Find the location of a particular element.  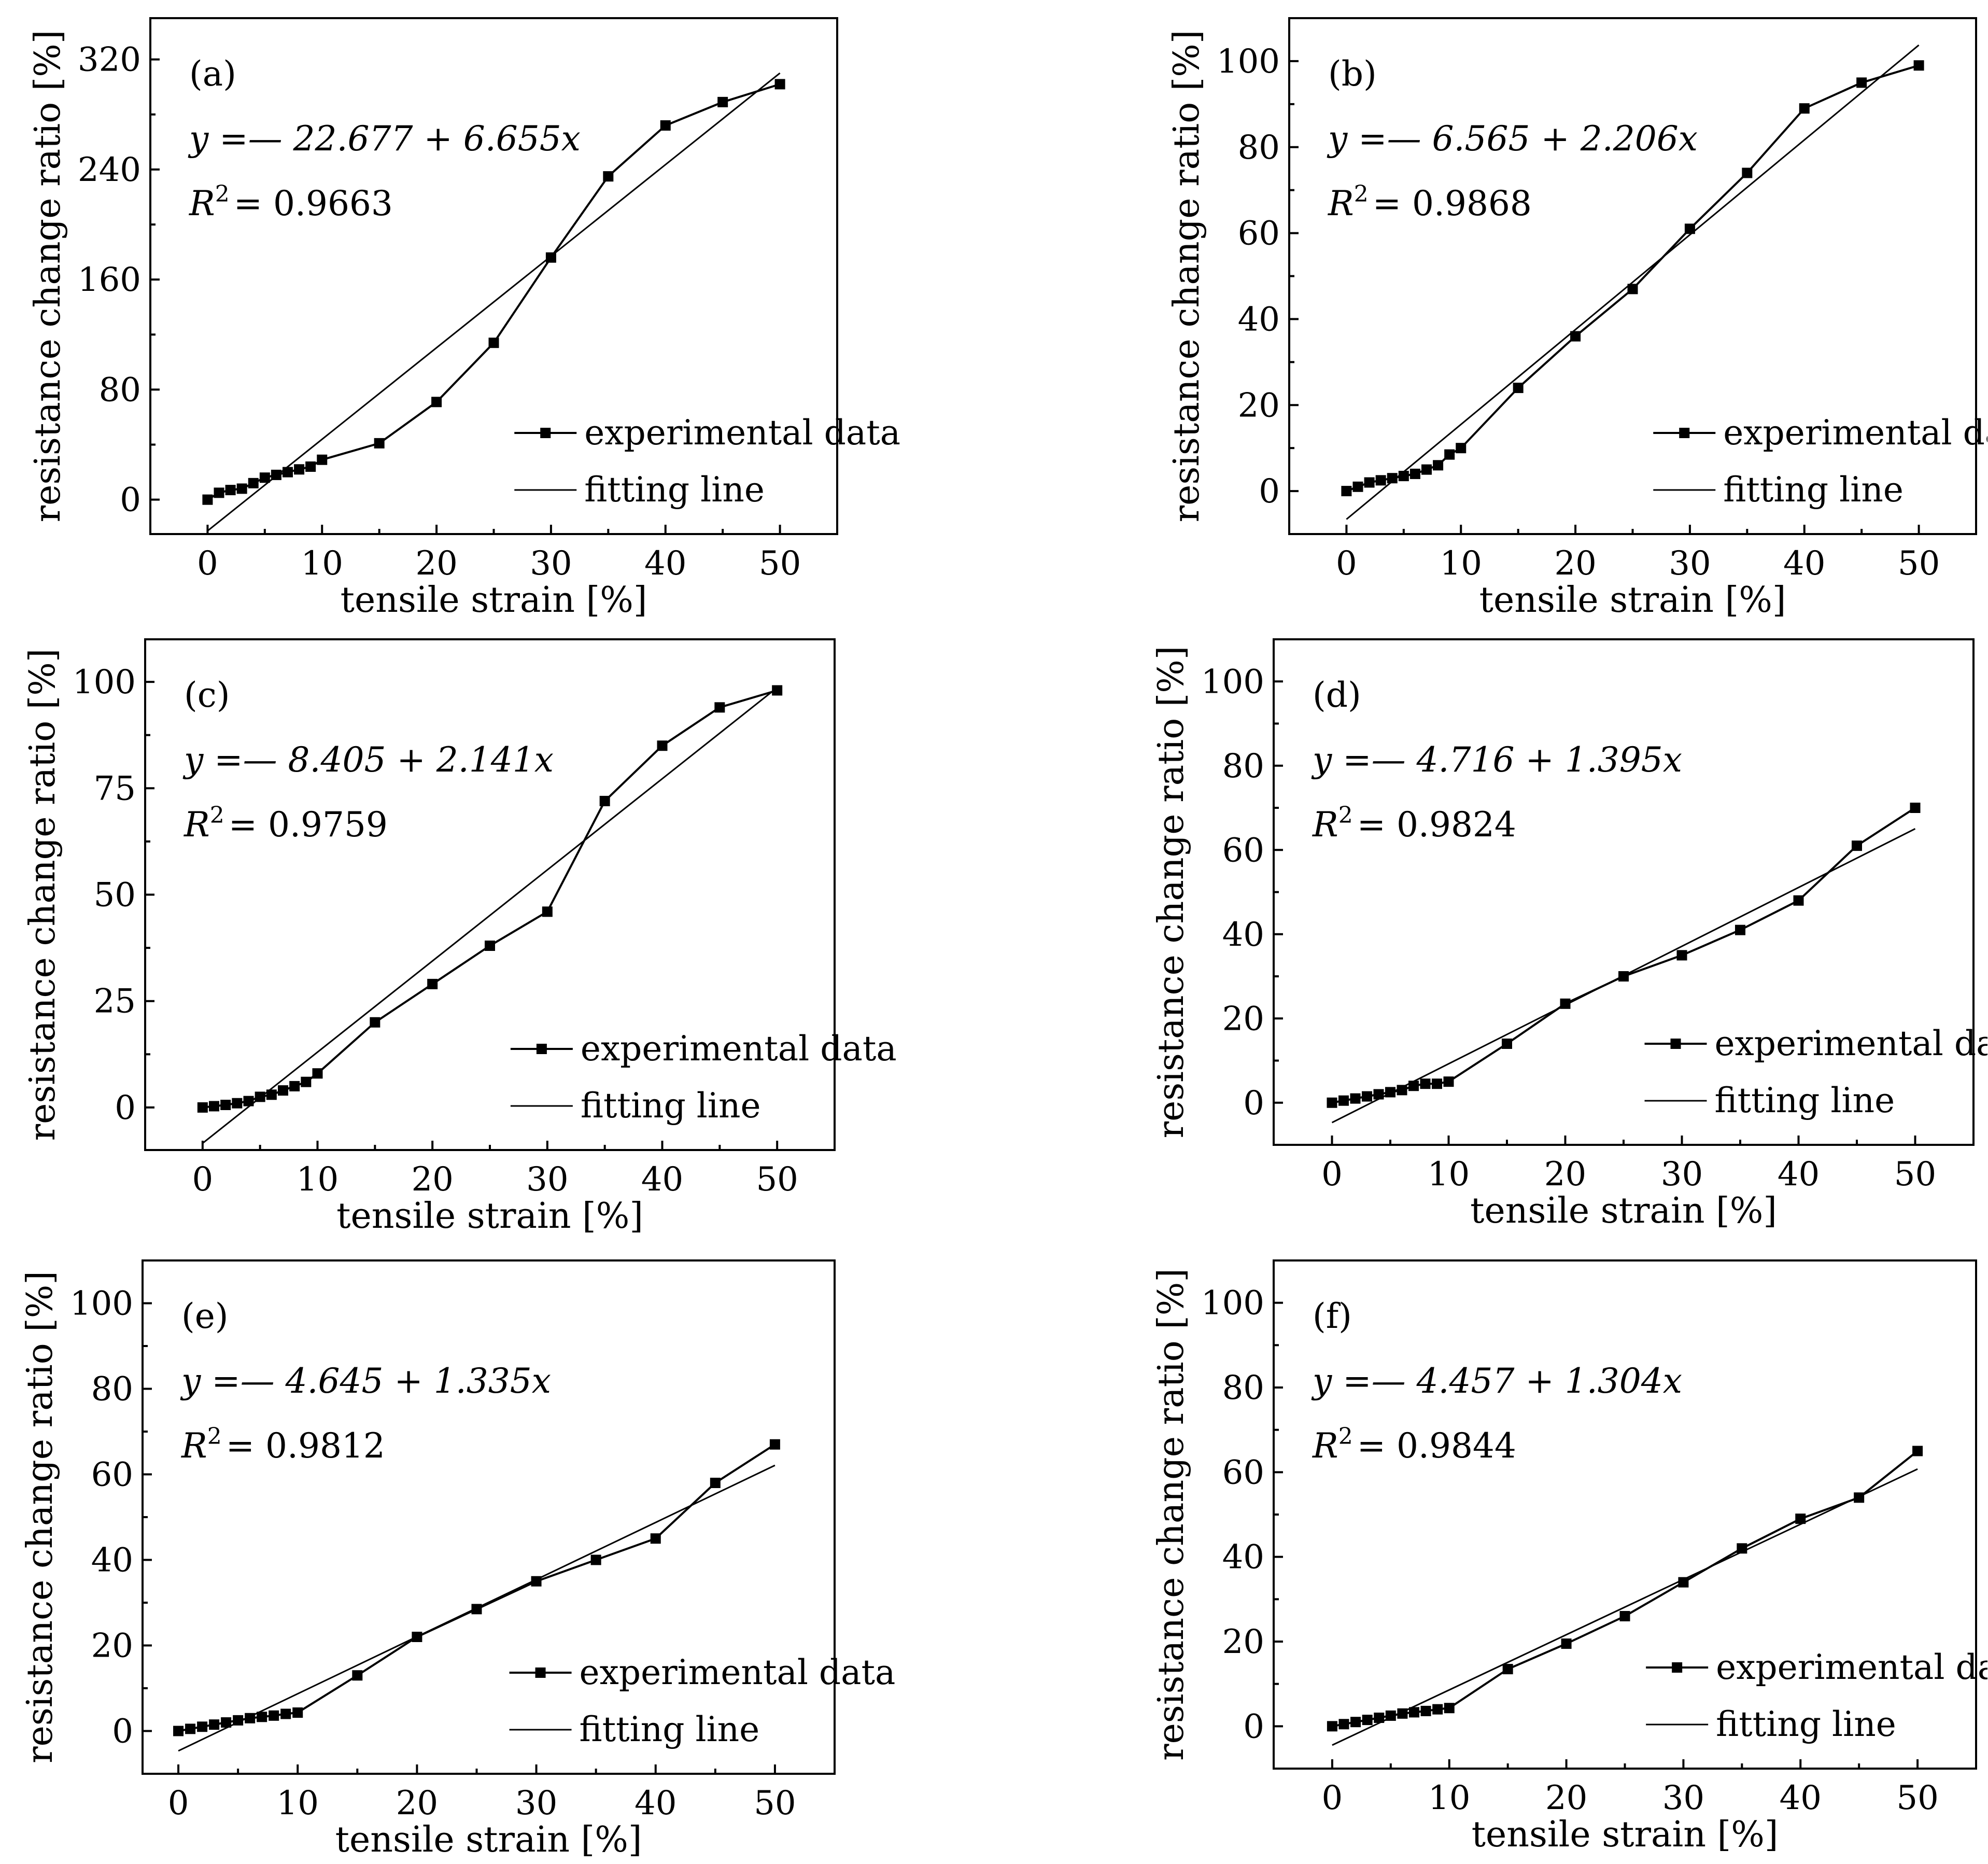

r-squared-value: = 0.9844 is located at coordinates (1436, 1446).